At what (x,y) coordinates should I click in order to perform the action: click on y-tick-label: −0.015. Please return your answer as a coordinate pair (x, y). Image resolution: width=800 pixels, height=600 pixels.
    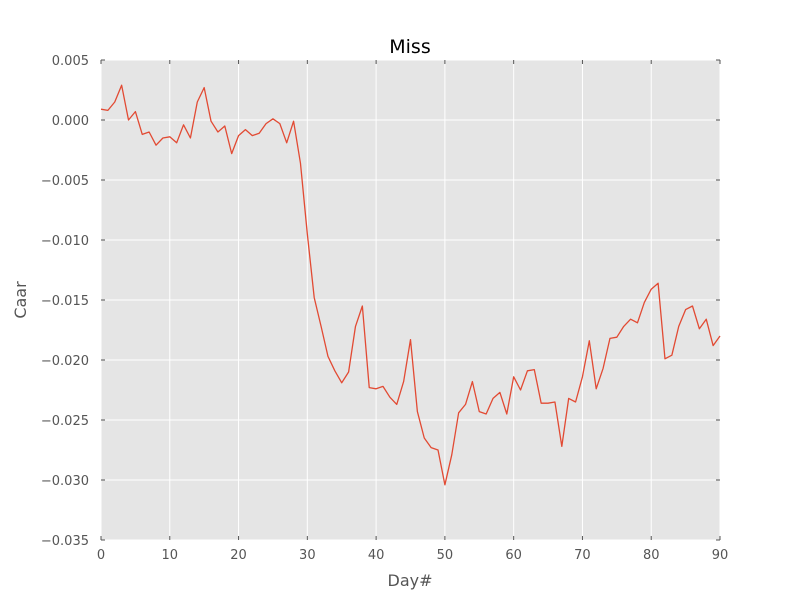
    Looking at the image, I should click on (65, 301).